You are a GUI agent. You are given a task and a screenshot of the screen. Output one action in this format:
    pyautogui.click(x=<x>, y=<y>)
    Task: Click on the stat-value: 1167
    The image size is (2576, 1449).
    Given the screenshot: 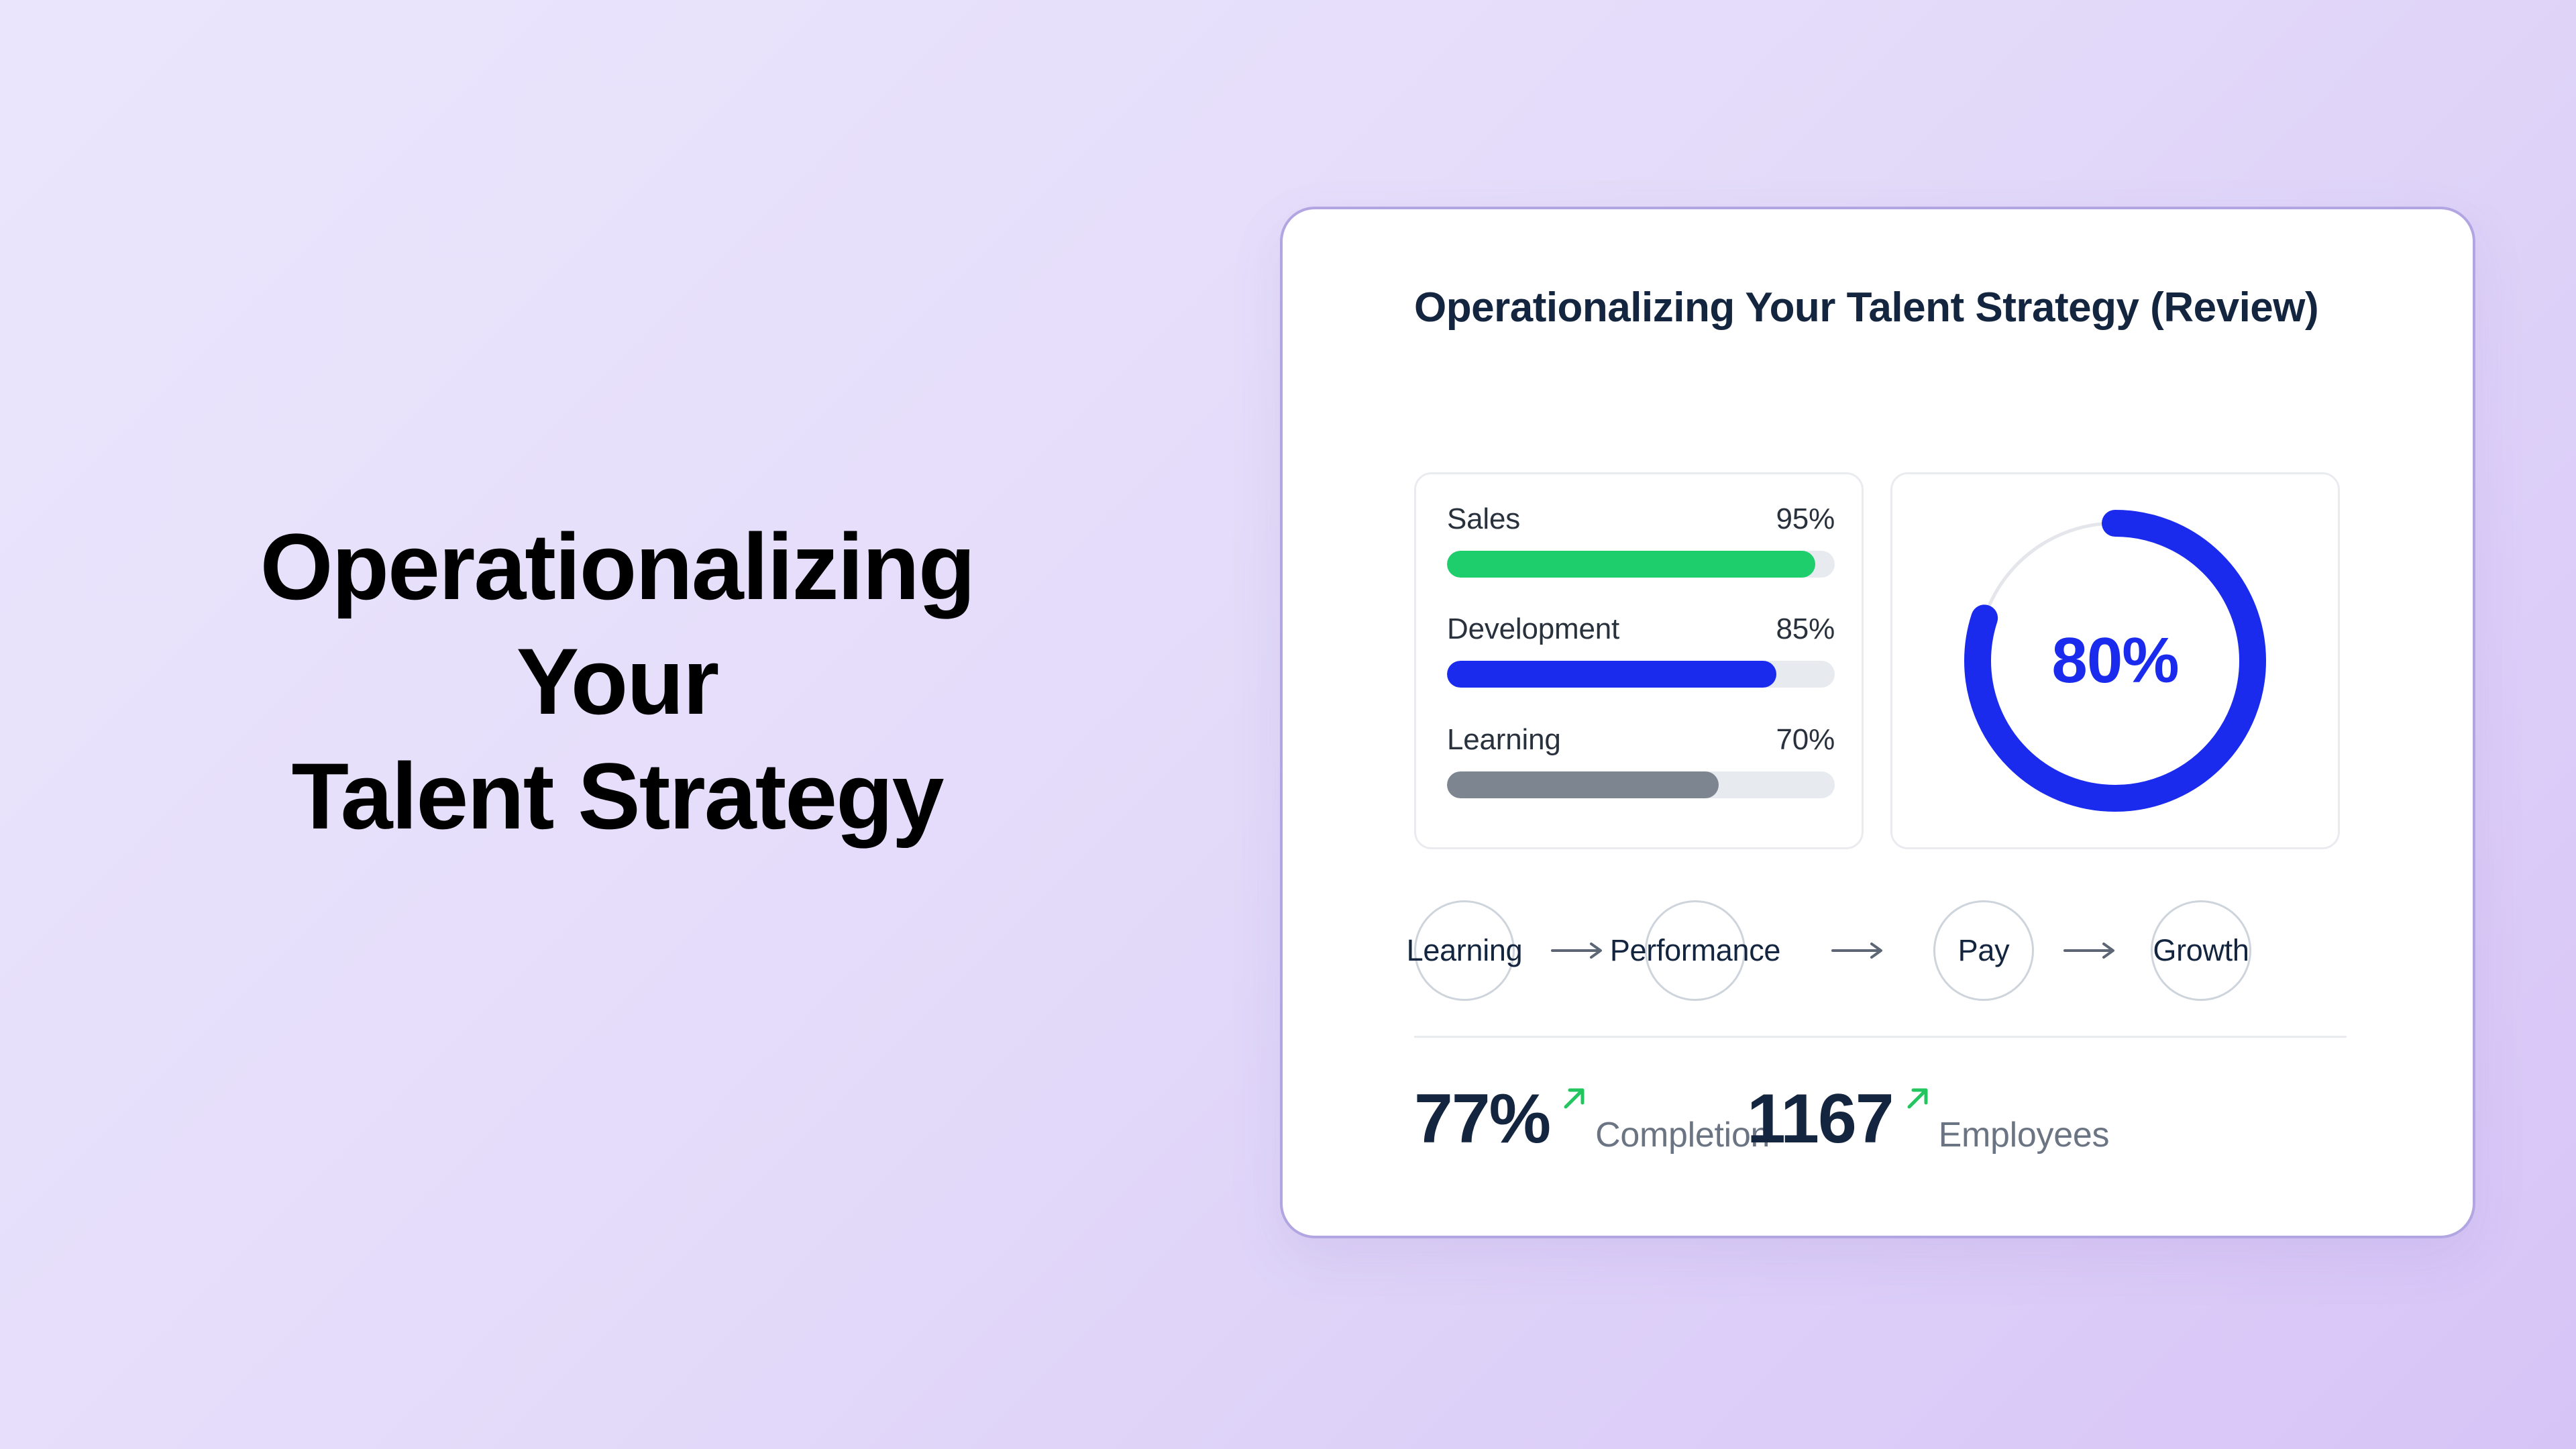 What is the action you would take?
    pyautogui.click(x=1820, y=1119)
    